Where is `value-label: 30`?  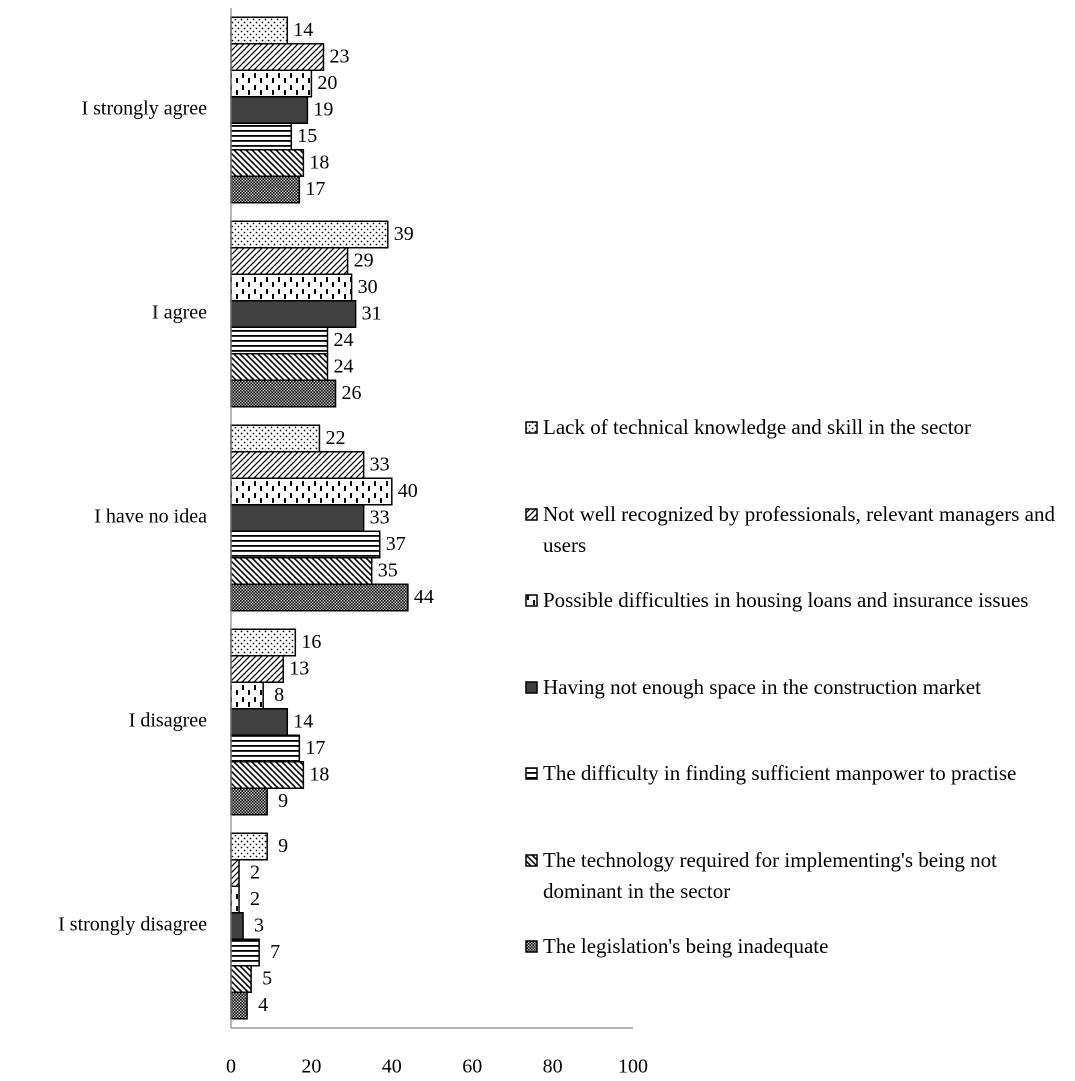 value-label: 30 is located at coordinates (368, 287).